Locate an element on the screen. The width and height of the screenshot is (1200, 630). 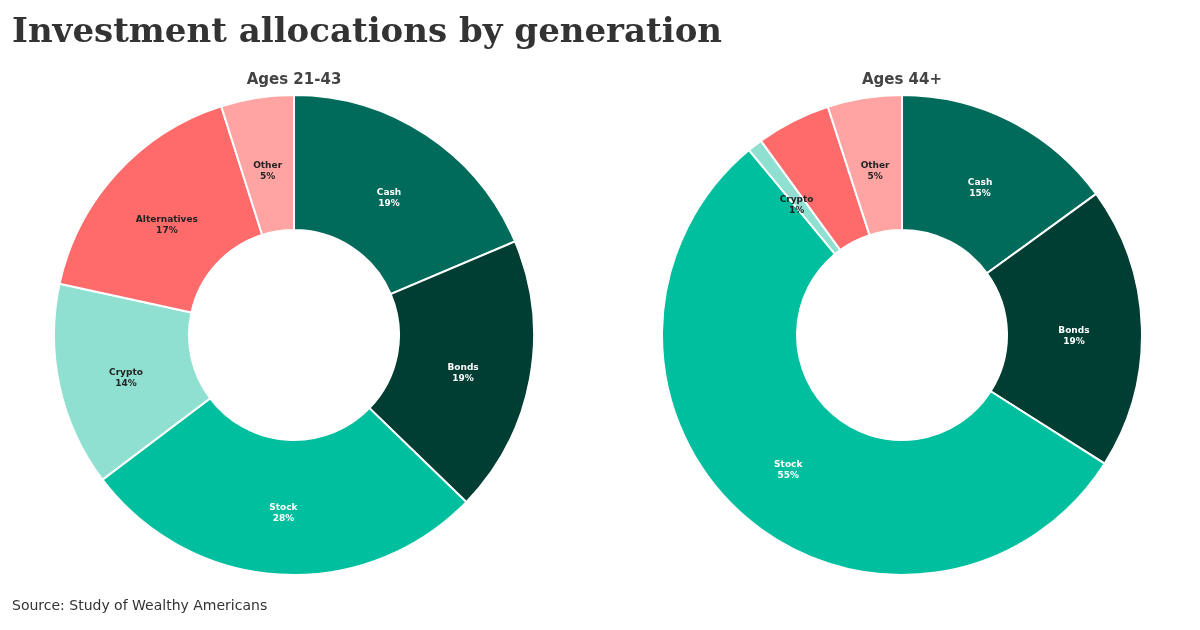
slice-label: Alternatives is located at coordinates (166, 219).